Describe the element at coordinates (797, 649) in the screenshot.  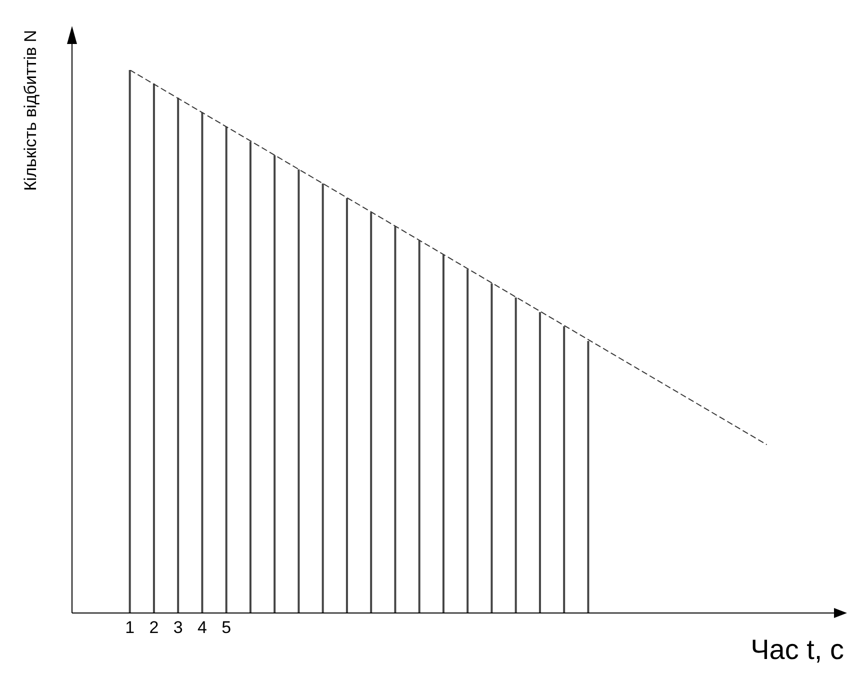
I see `x-axis-title: Час t, с` at that location.